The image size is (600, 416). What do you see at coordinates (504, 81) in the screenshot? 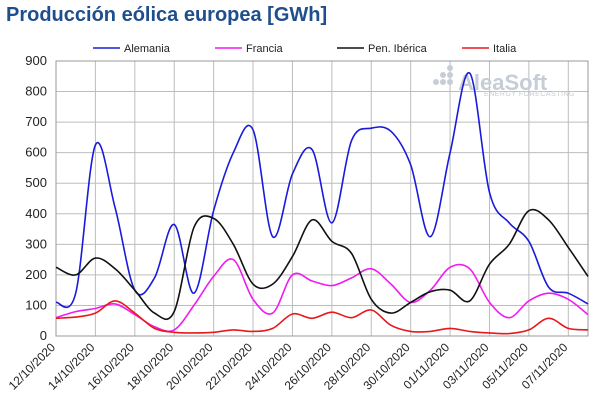
I see `watermark-logo: AleaSoft ENERGY FORECASTING` at bounding box center [504, 81].